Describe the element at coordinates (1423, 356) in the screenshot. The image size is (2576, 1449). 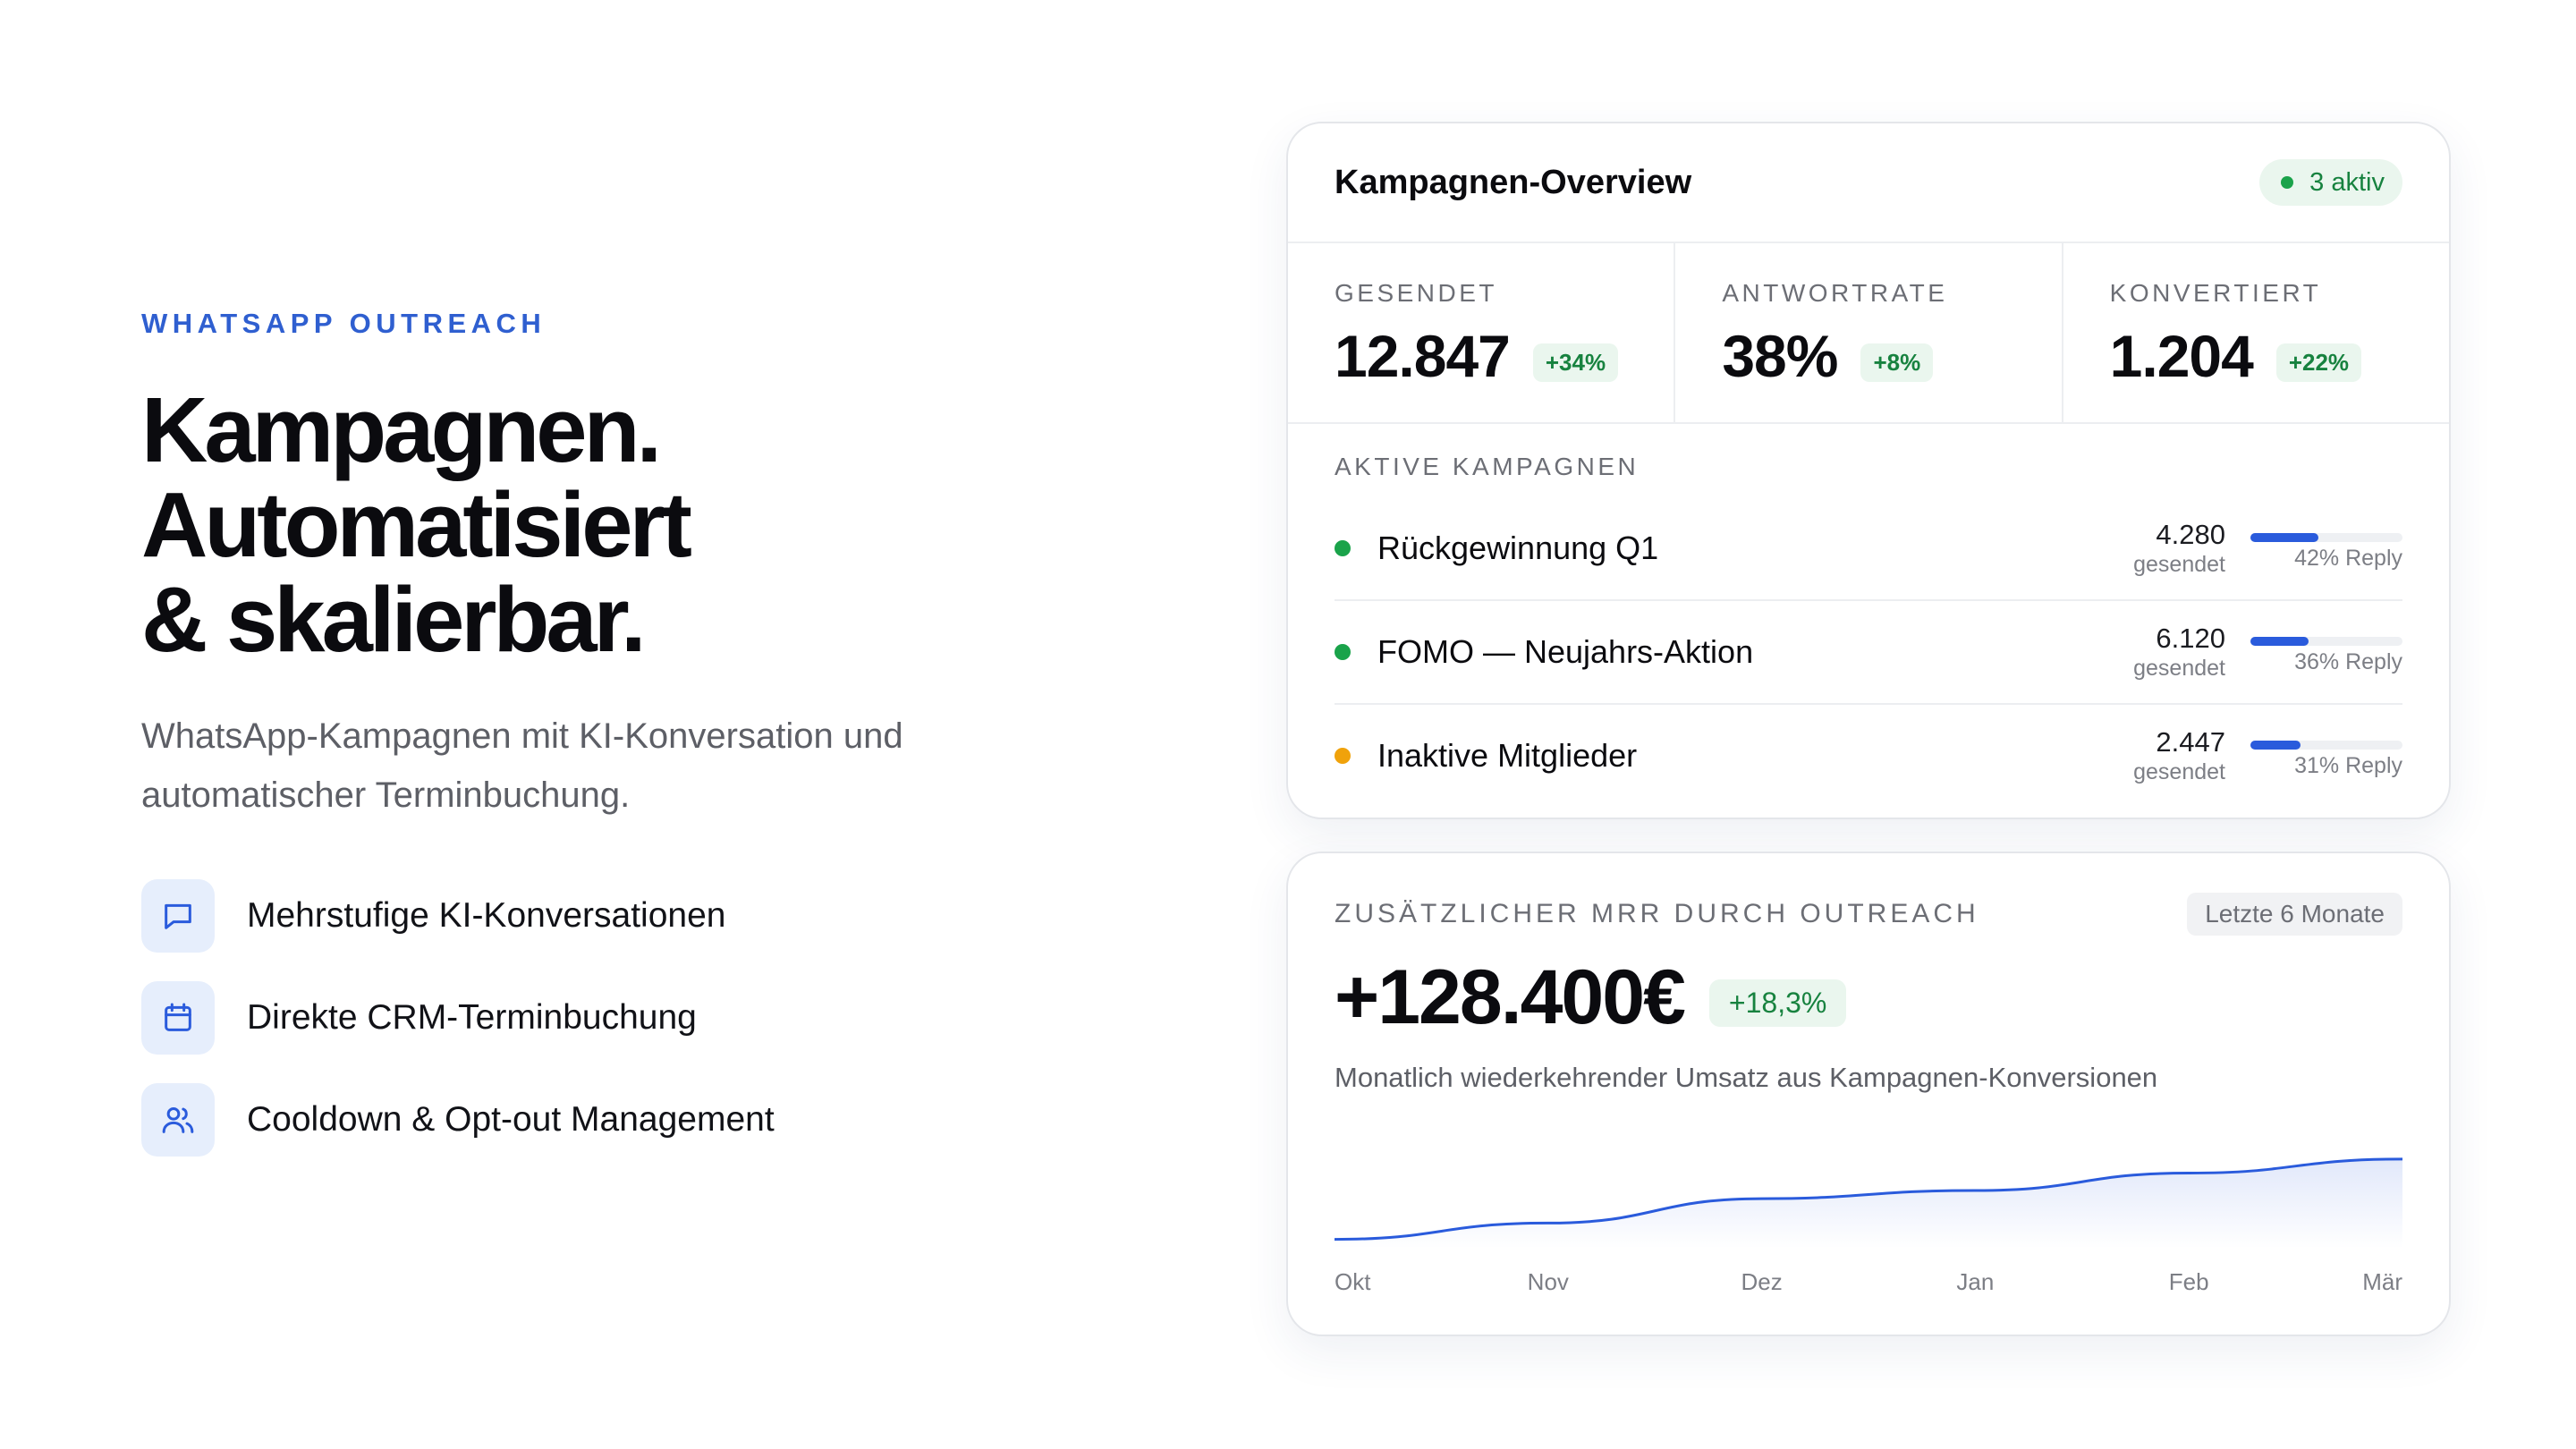
I see `stat-value: 12.847` at that location.